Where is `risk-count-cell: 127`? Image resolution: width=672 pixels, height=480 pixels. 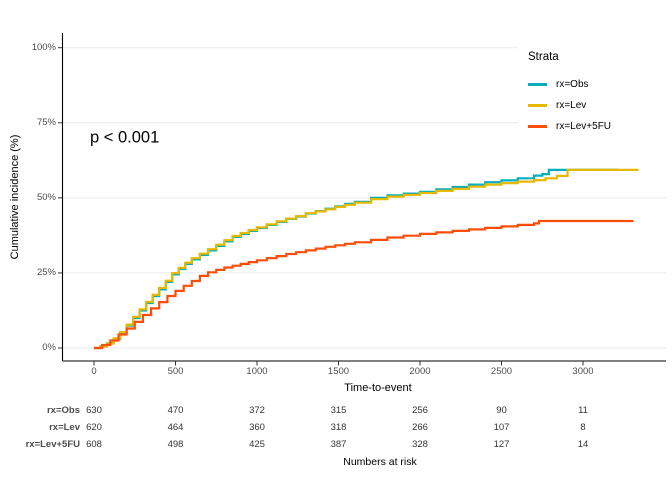 risk-count-cell: 127 is located at coordinates (501, 444).